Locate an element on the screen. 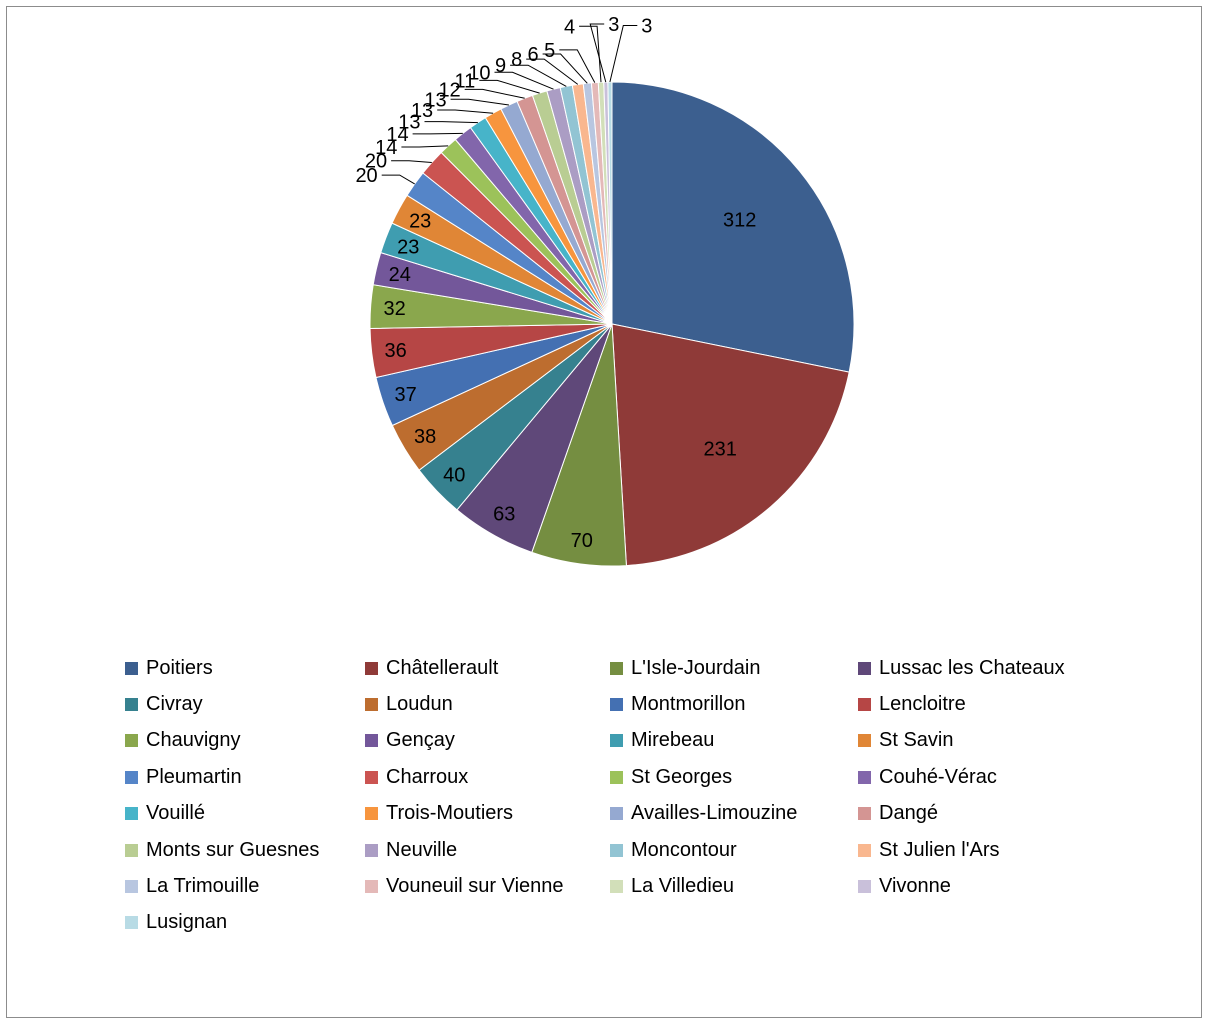 The image size is (1205, 1022). legend-label: Poitiers is located at coordinates (179, 667).